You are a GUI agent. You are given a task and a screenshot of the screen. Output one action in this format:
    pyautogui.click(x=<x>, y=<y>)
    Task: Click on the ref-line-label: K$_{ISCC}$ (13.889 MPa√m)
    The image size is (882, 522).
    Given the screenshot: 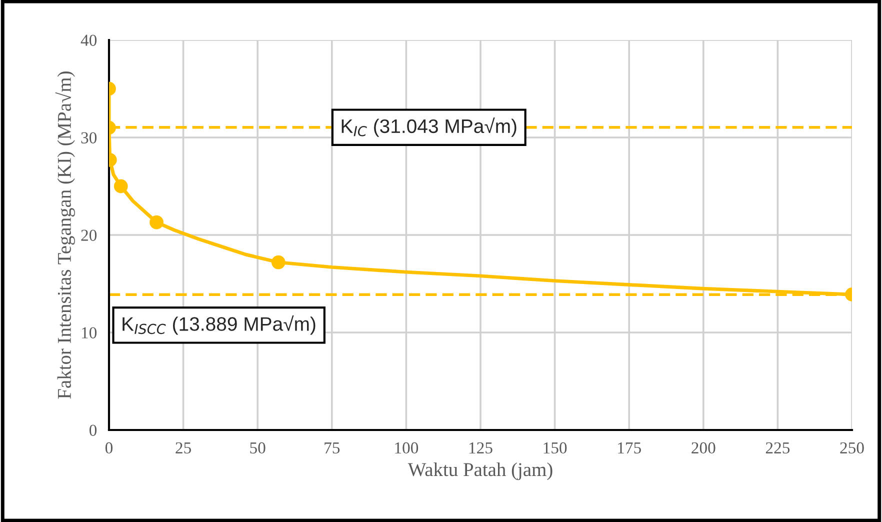 What is the action you would take?
    pyautogui.click(x=219, y=325)
    